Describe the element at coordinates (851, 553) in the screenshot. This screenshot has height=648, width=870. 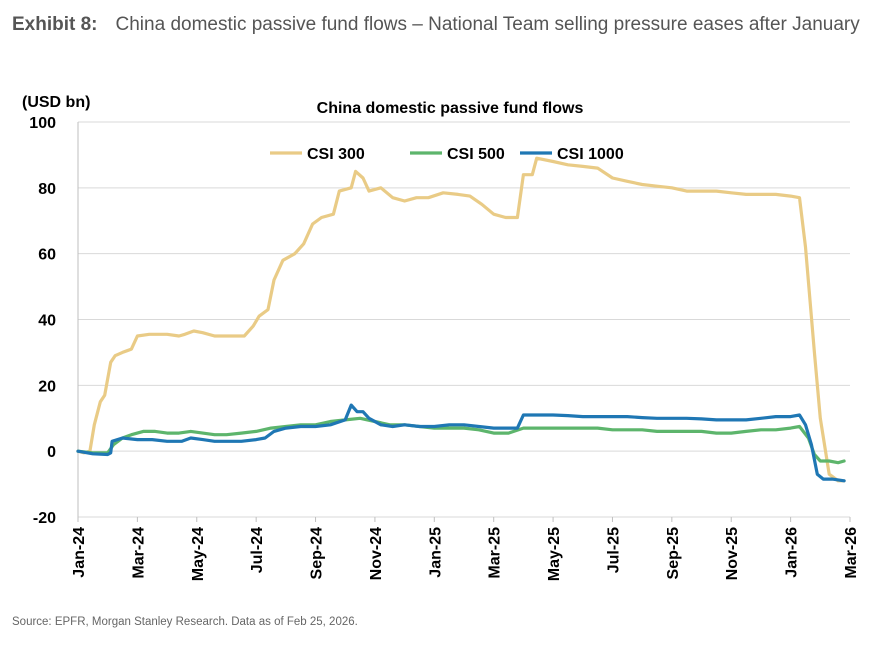
I see `x-tick-label: Mar-26` at that location.